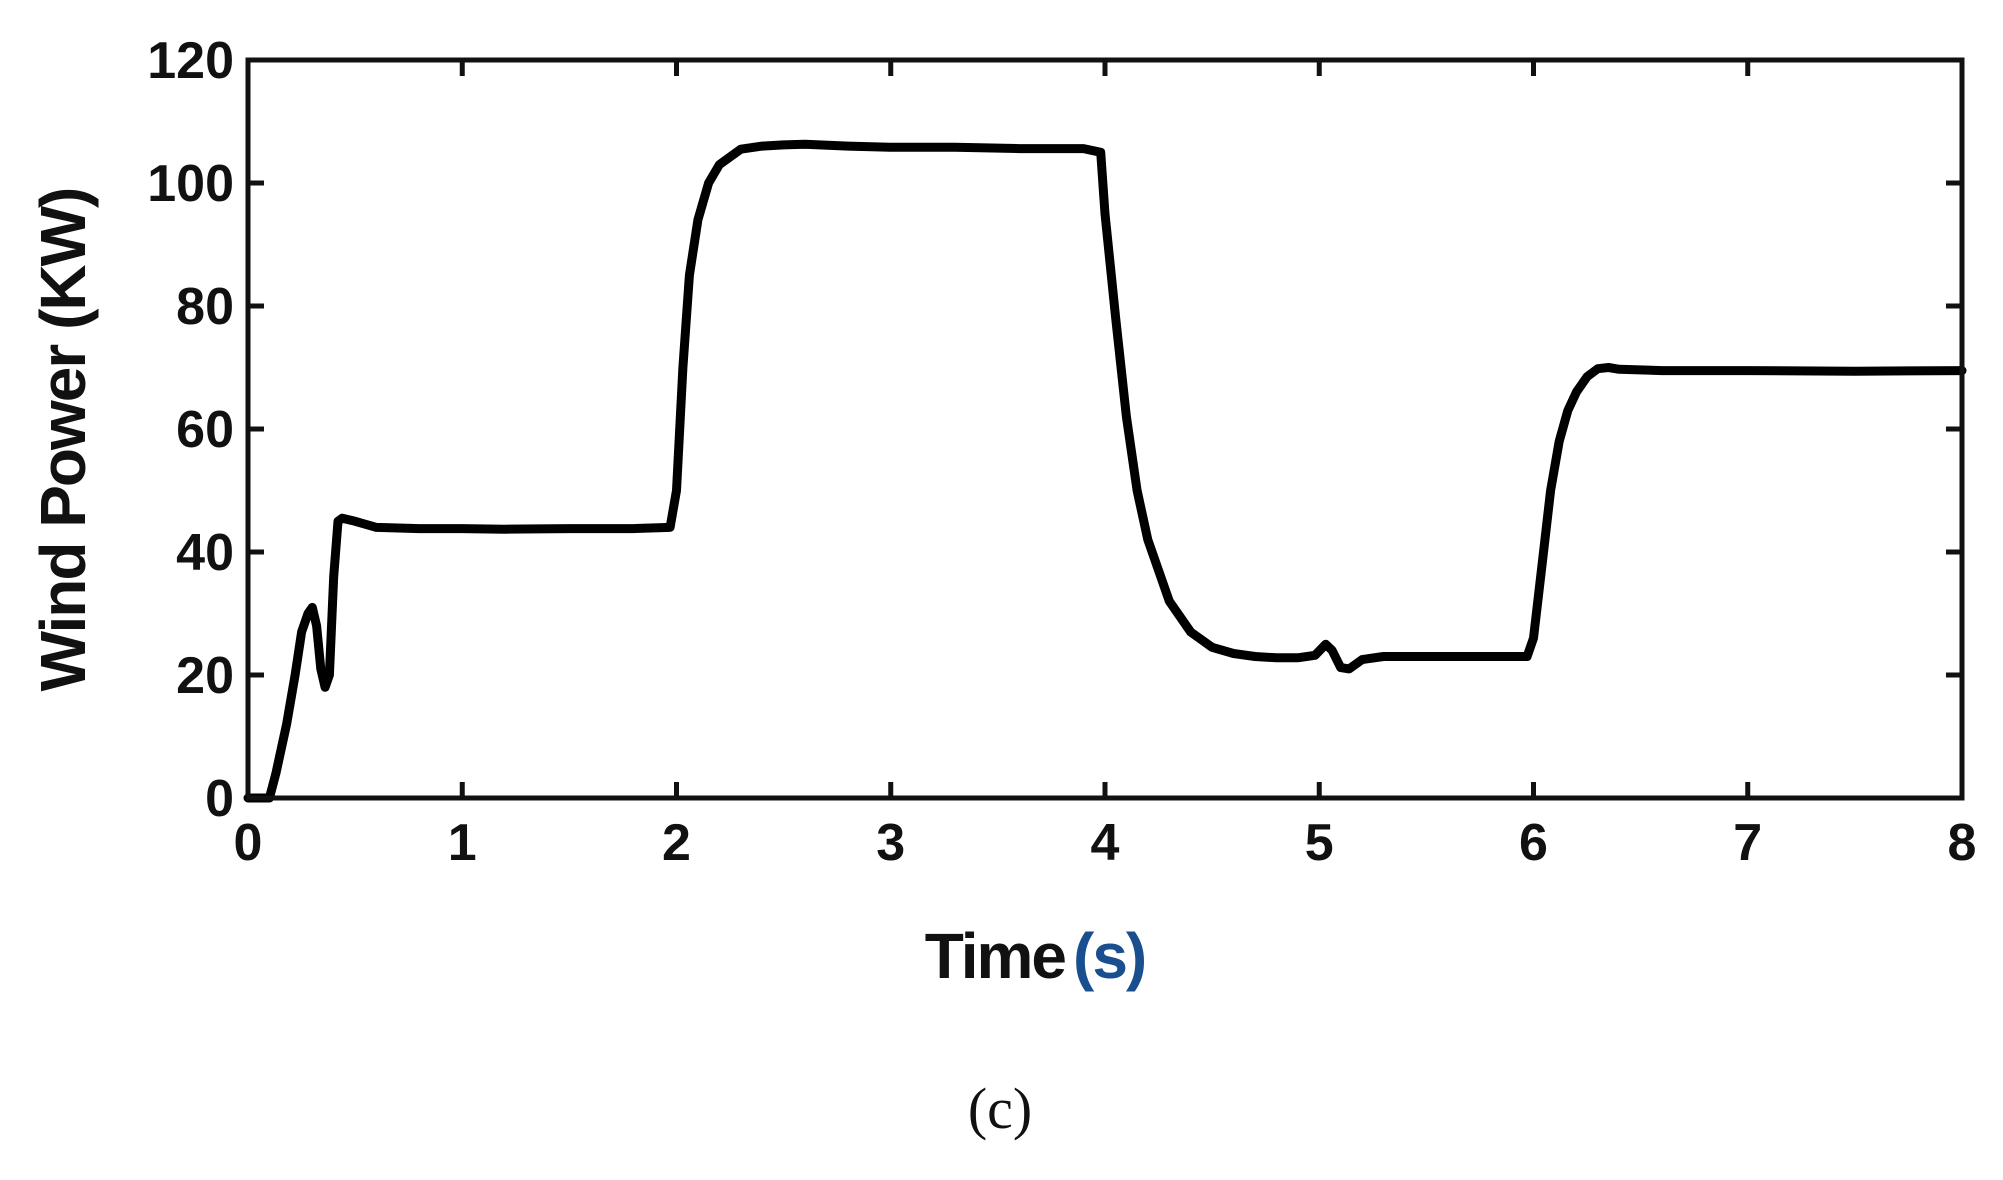  What do you see at coordinates (205, 676) in the screenshot?
I see `y-tick-label: 20` at bounding box center [205, 676].